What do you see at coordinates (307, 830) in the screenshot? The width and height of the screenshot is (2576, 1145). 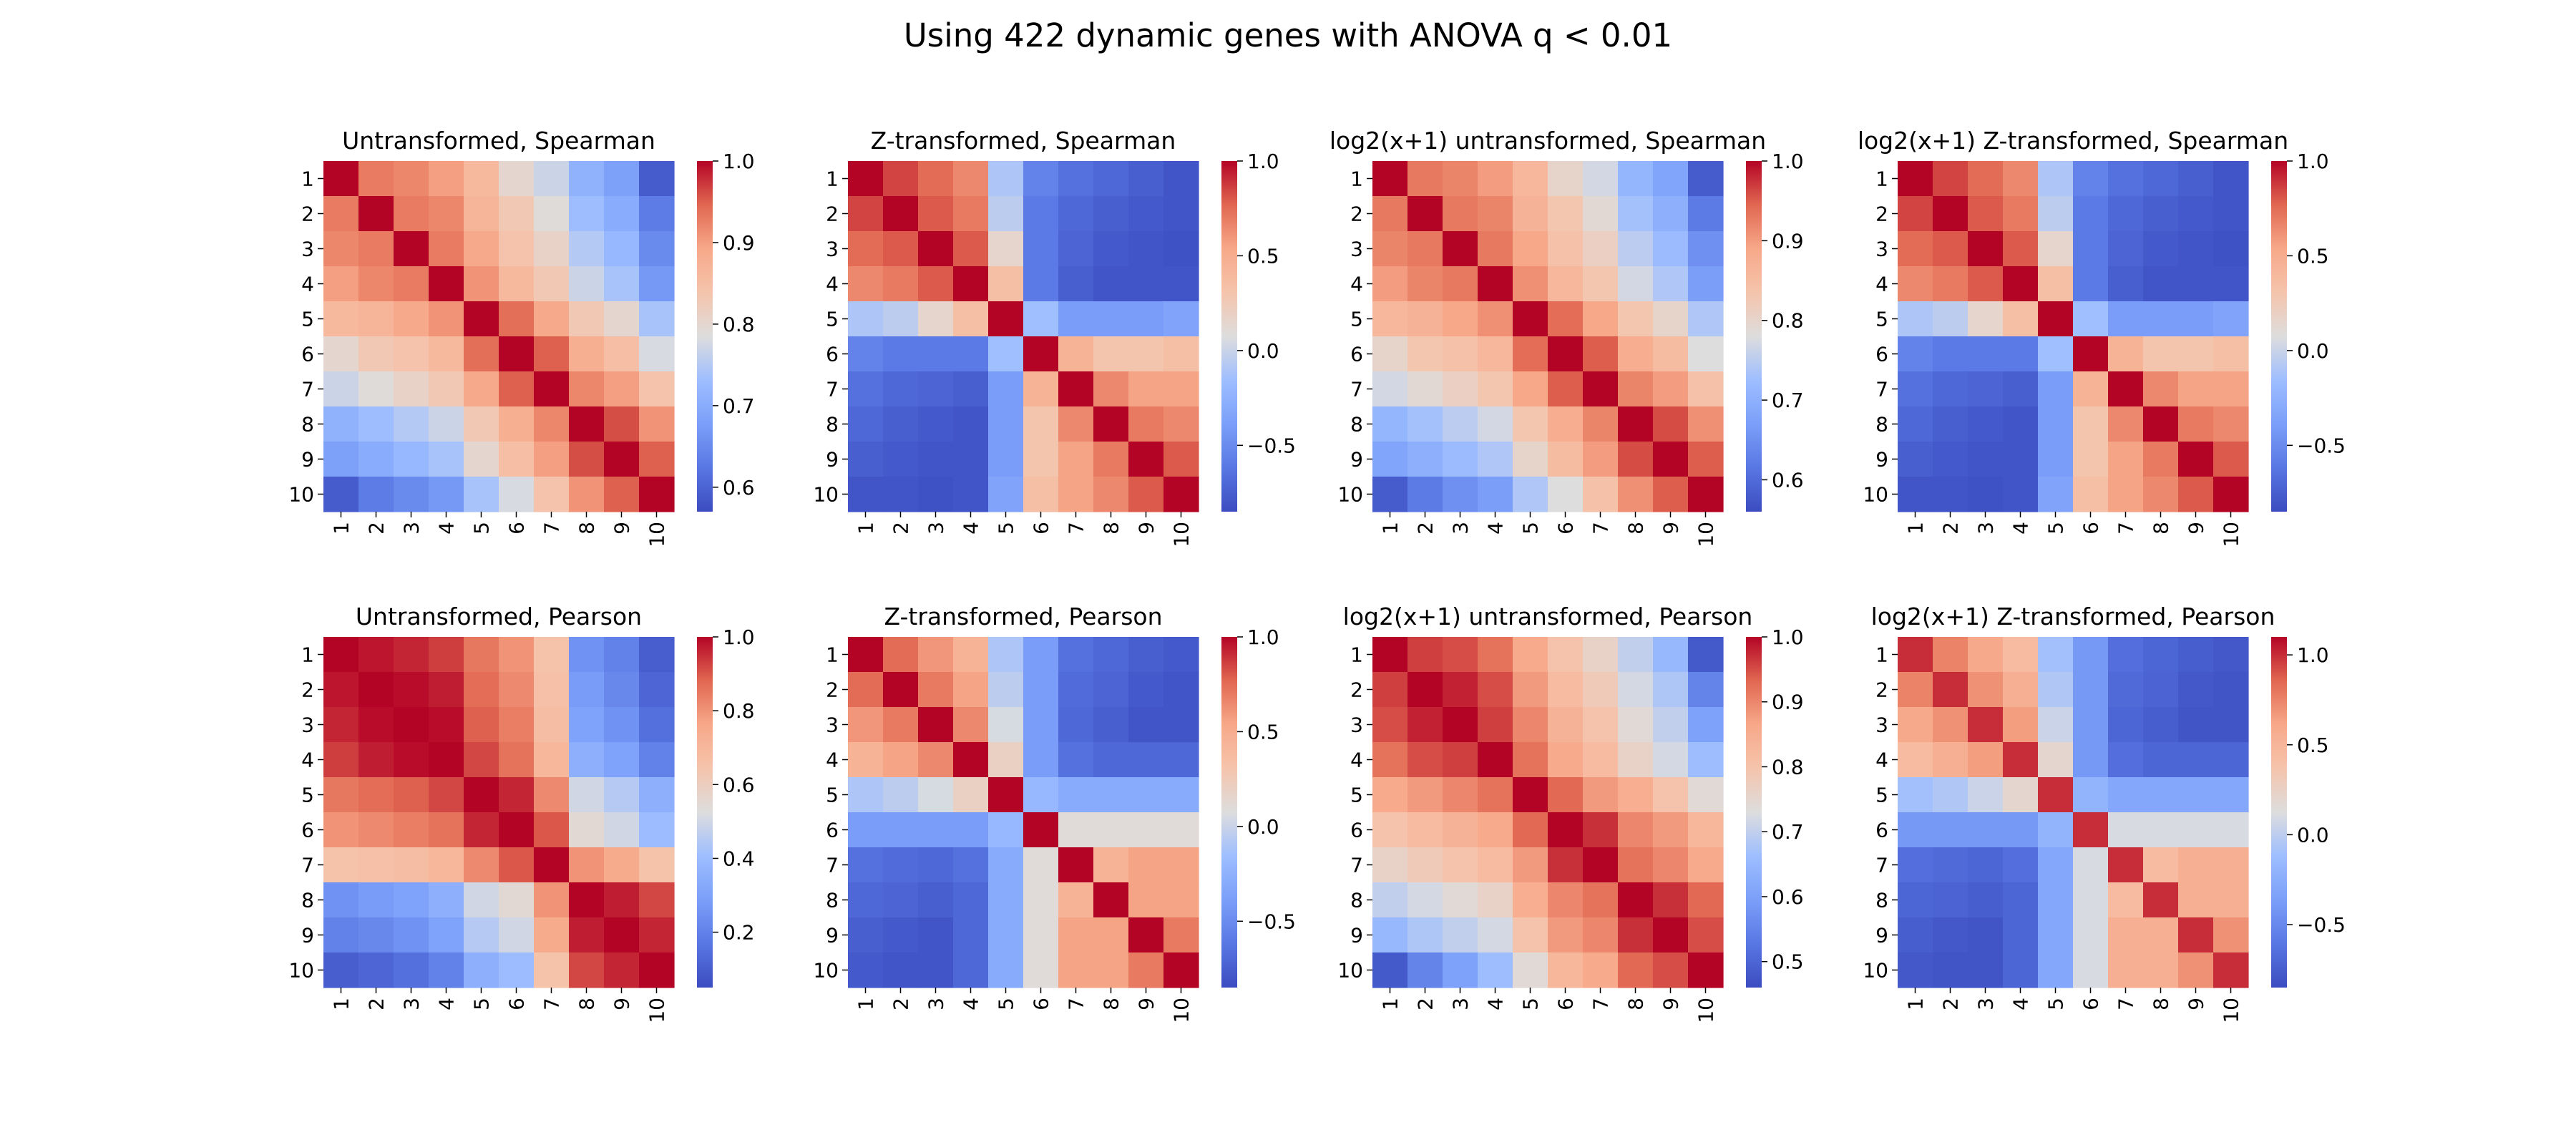 I see `y-tick-label: 6` at bounding box center [307, 830].